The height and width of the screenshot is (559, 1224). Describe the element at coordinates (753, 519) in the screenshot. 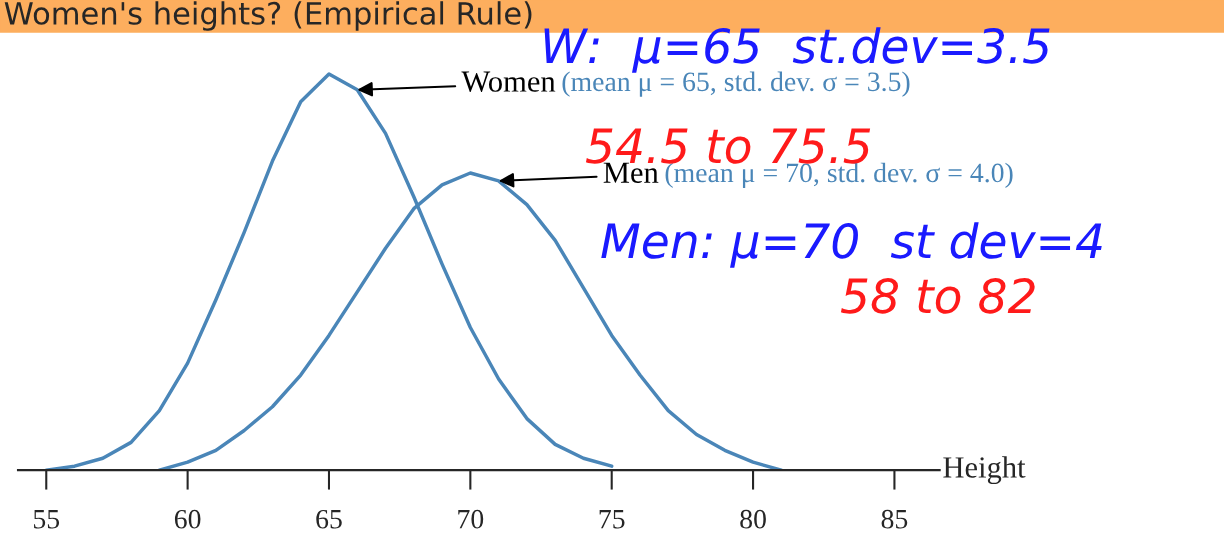

I see `x-tick-label: 80` at that location.